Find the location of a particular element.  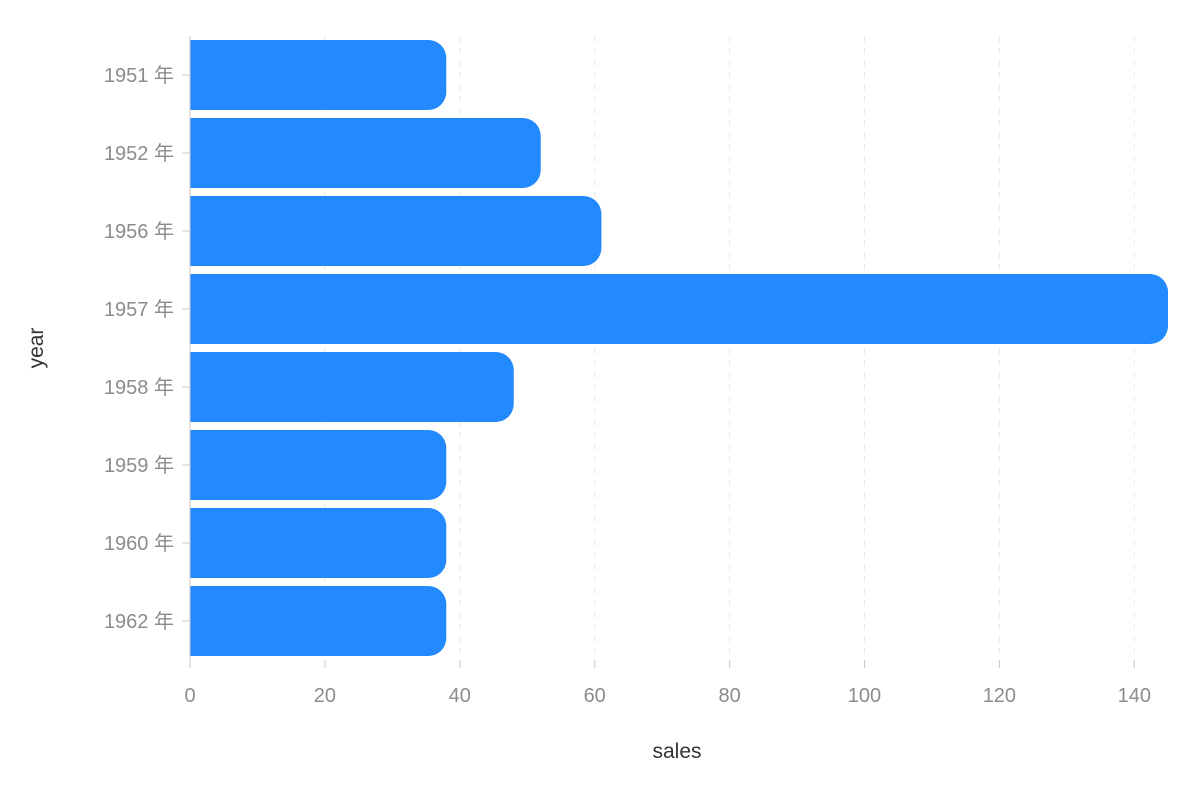

y-tick-label: 1956 年 is located at coordinates (139, 231).